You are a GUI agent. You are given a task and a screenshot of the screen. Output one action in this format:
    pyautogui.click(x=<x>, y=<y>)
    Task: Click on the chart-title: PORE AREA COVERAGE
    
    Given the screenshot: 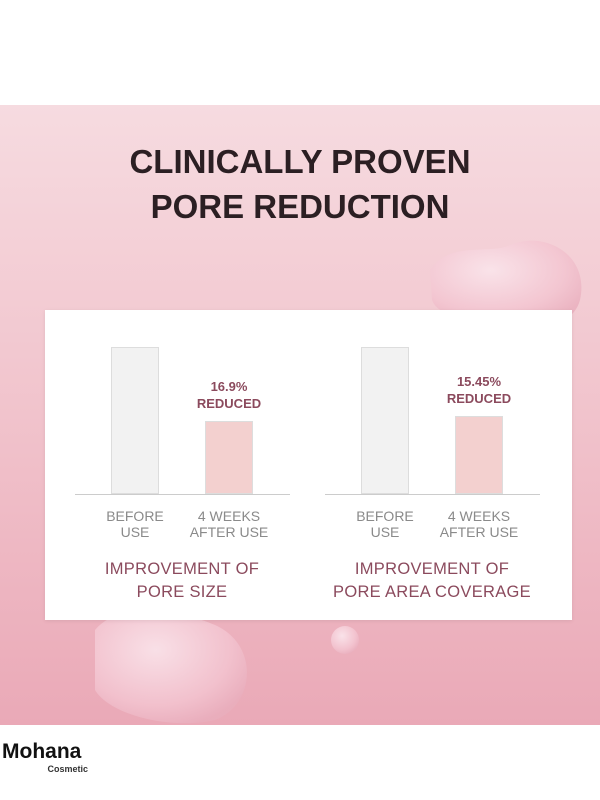 What is the action you would take?
    pyautogui.click(x=432, y=592)
    